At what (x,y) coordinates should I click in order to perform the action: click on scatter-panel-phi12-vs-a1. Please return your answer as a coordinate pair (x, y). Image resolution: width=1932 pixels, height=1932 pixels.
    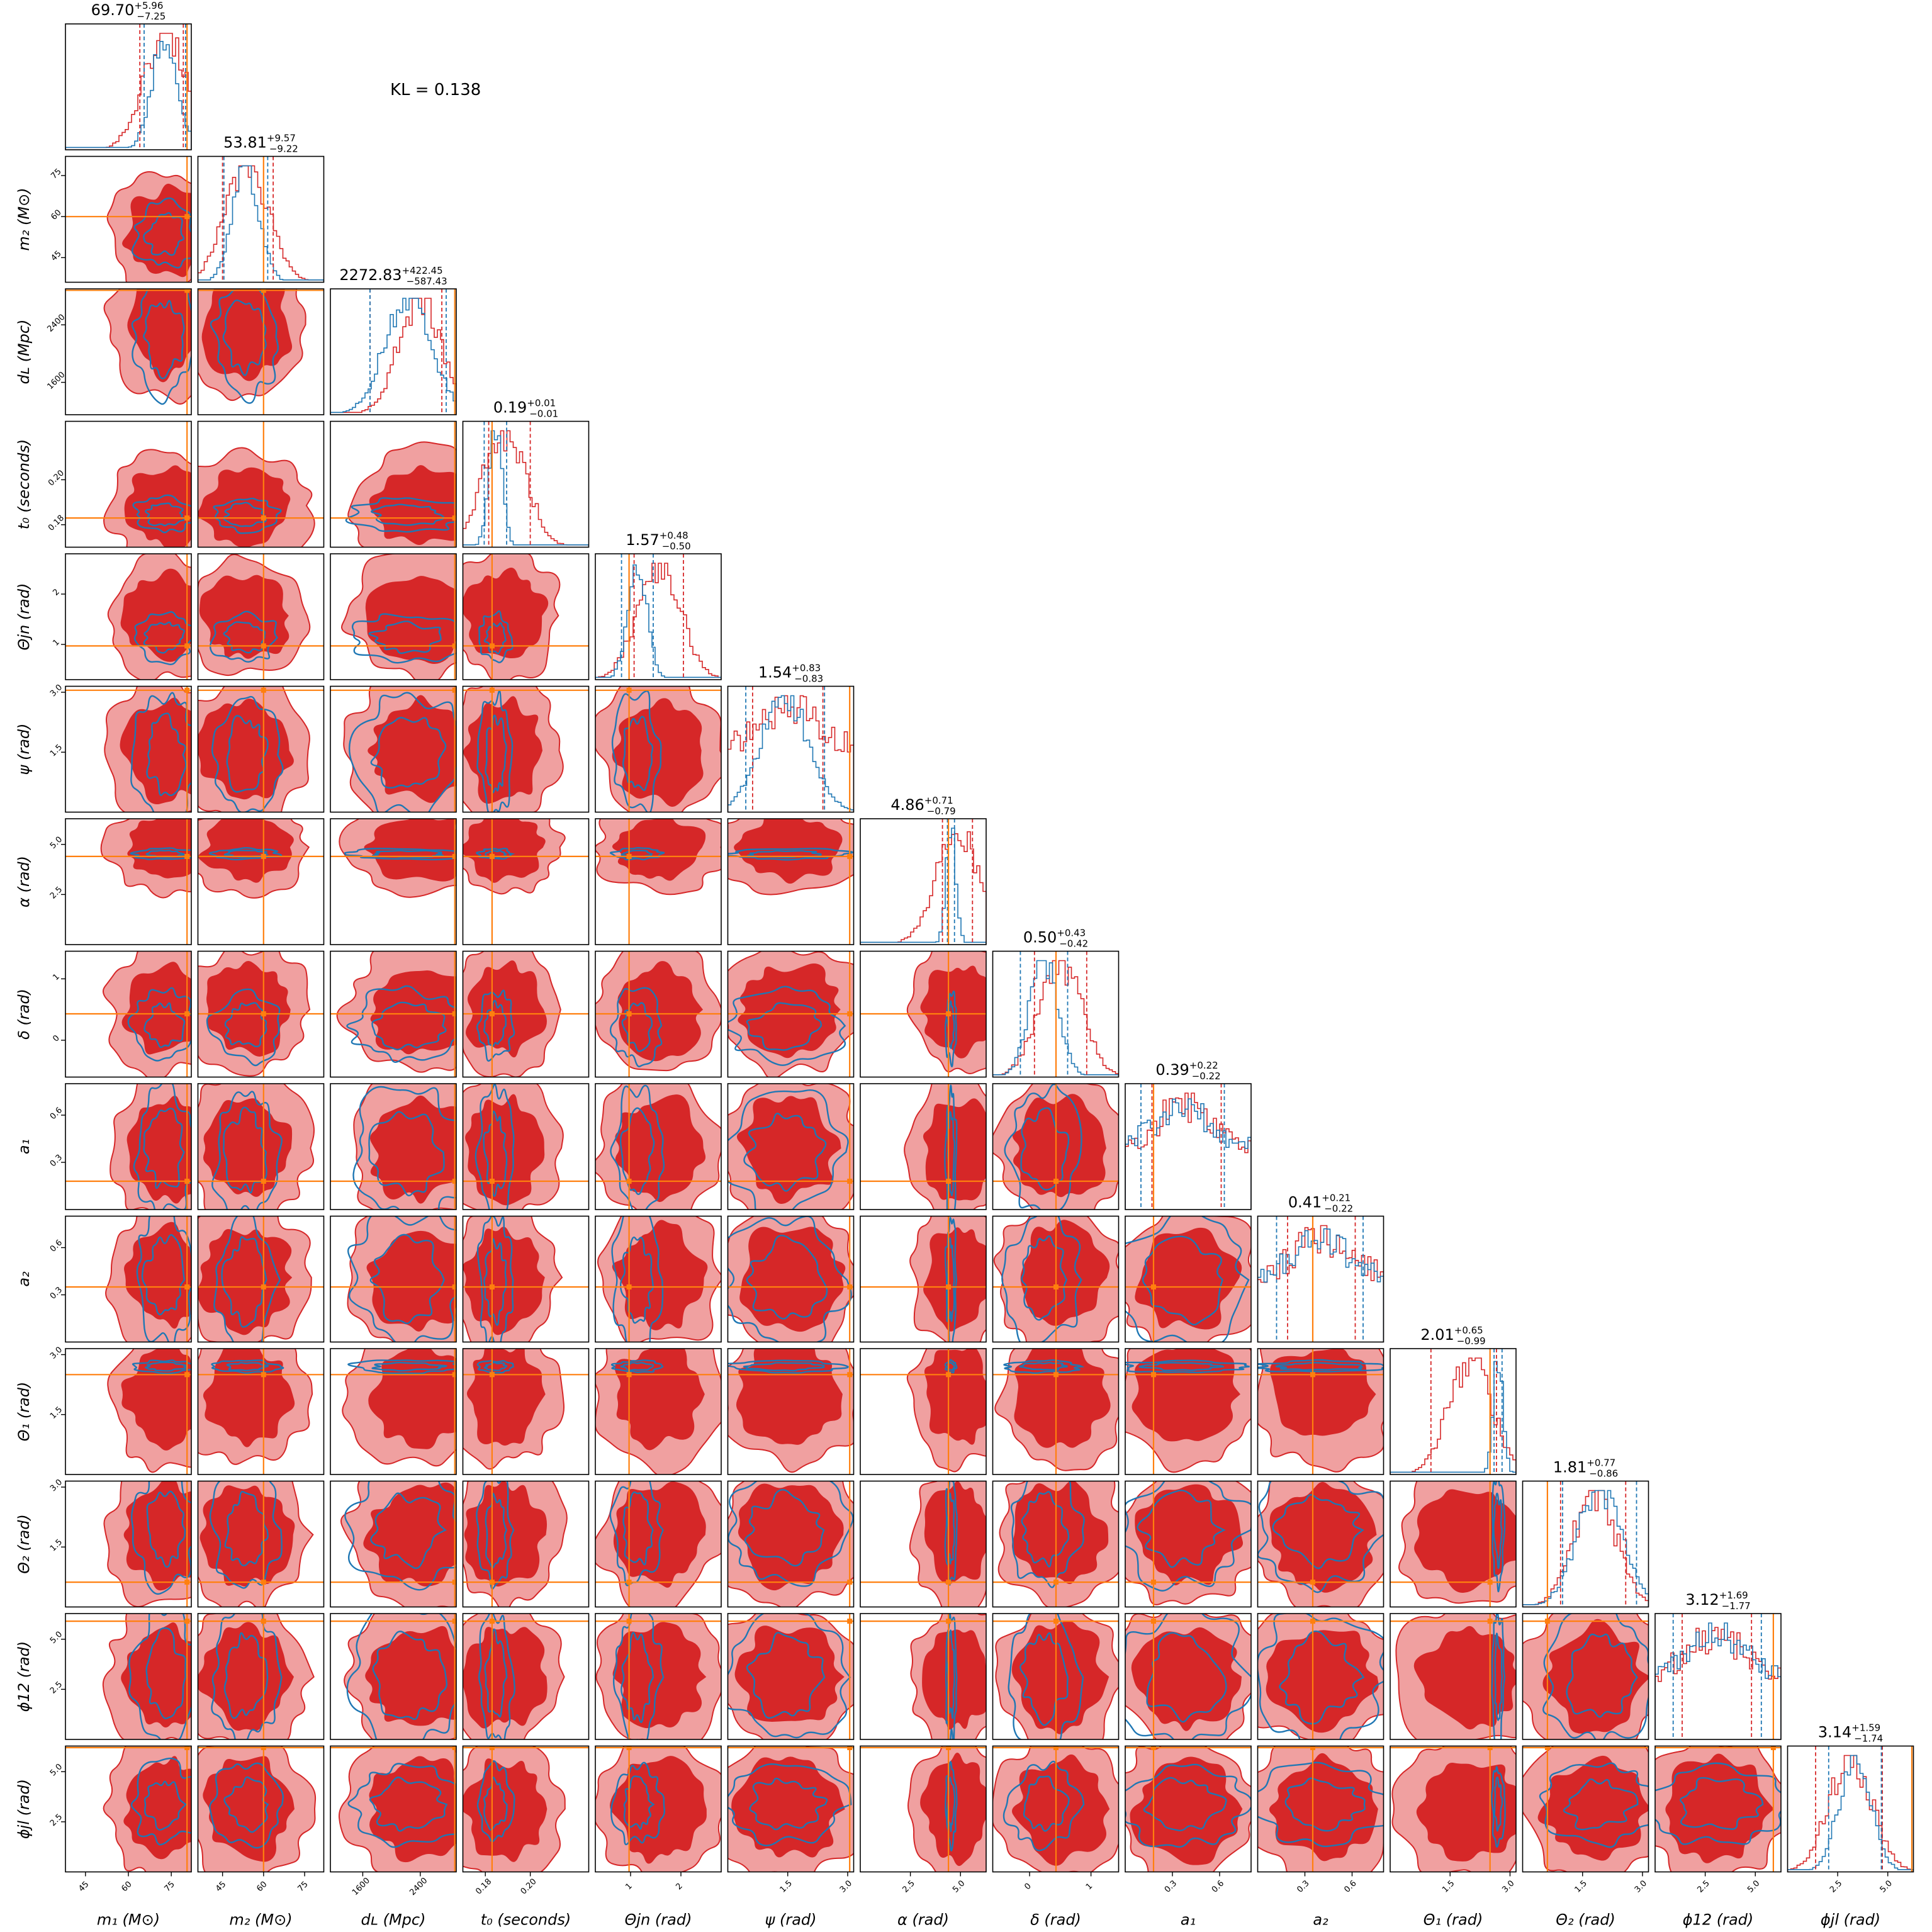
    Looking at the image, I should click on (1188, 1676).